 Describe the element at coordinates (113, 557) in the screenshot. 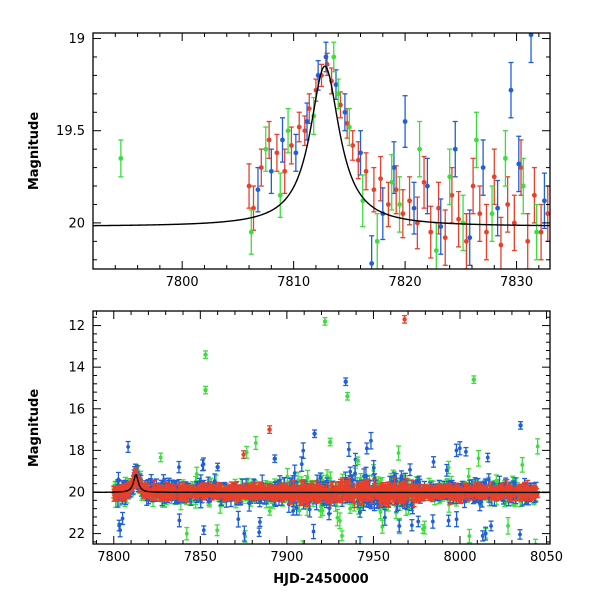

I see `x-tick-label: 7800` at that location.